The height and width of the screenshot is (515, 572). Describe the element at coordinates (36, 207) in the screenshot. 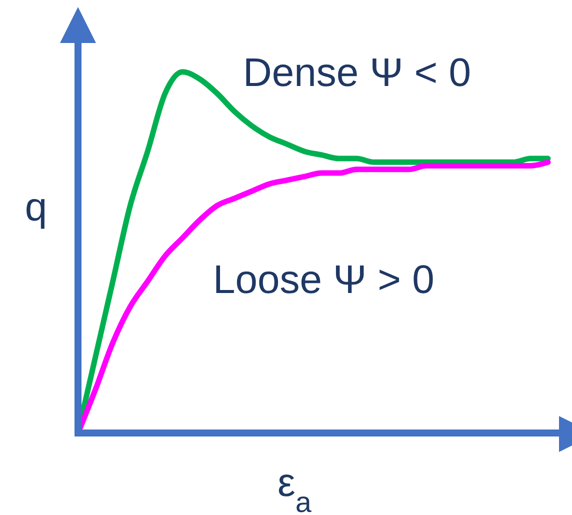

I see `y-axis-title: q` at that location.